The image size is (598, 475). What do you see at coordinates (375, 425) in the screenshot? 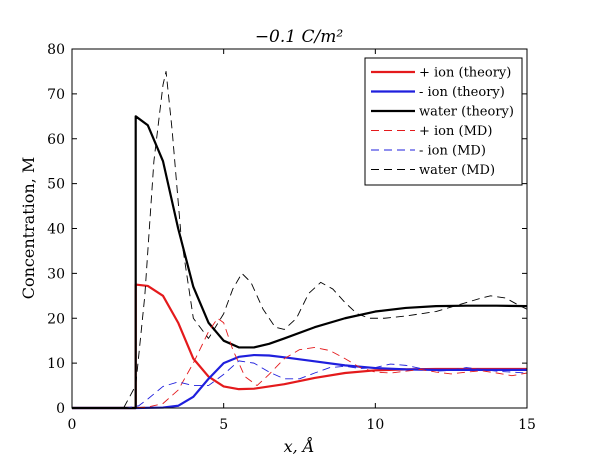
I see `x-tick-label: 10` at bounding box center [375, 425].